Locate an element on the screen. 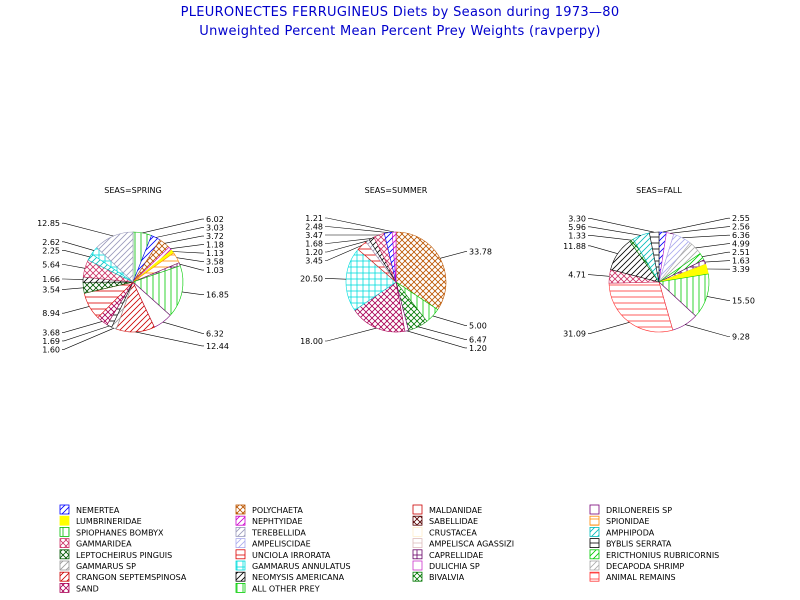  legend-label: AMPELISCA AGASSIZI is located at coordinates (471, 544).